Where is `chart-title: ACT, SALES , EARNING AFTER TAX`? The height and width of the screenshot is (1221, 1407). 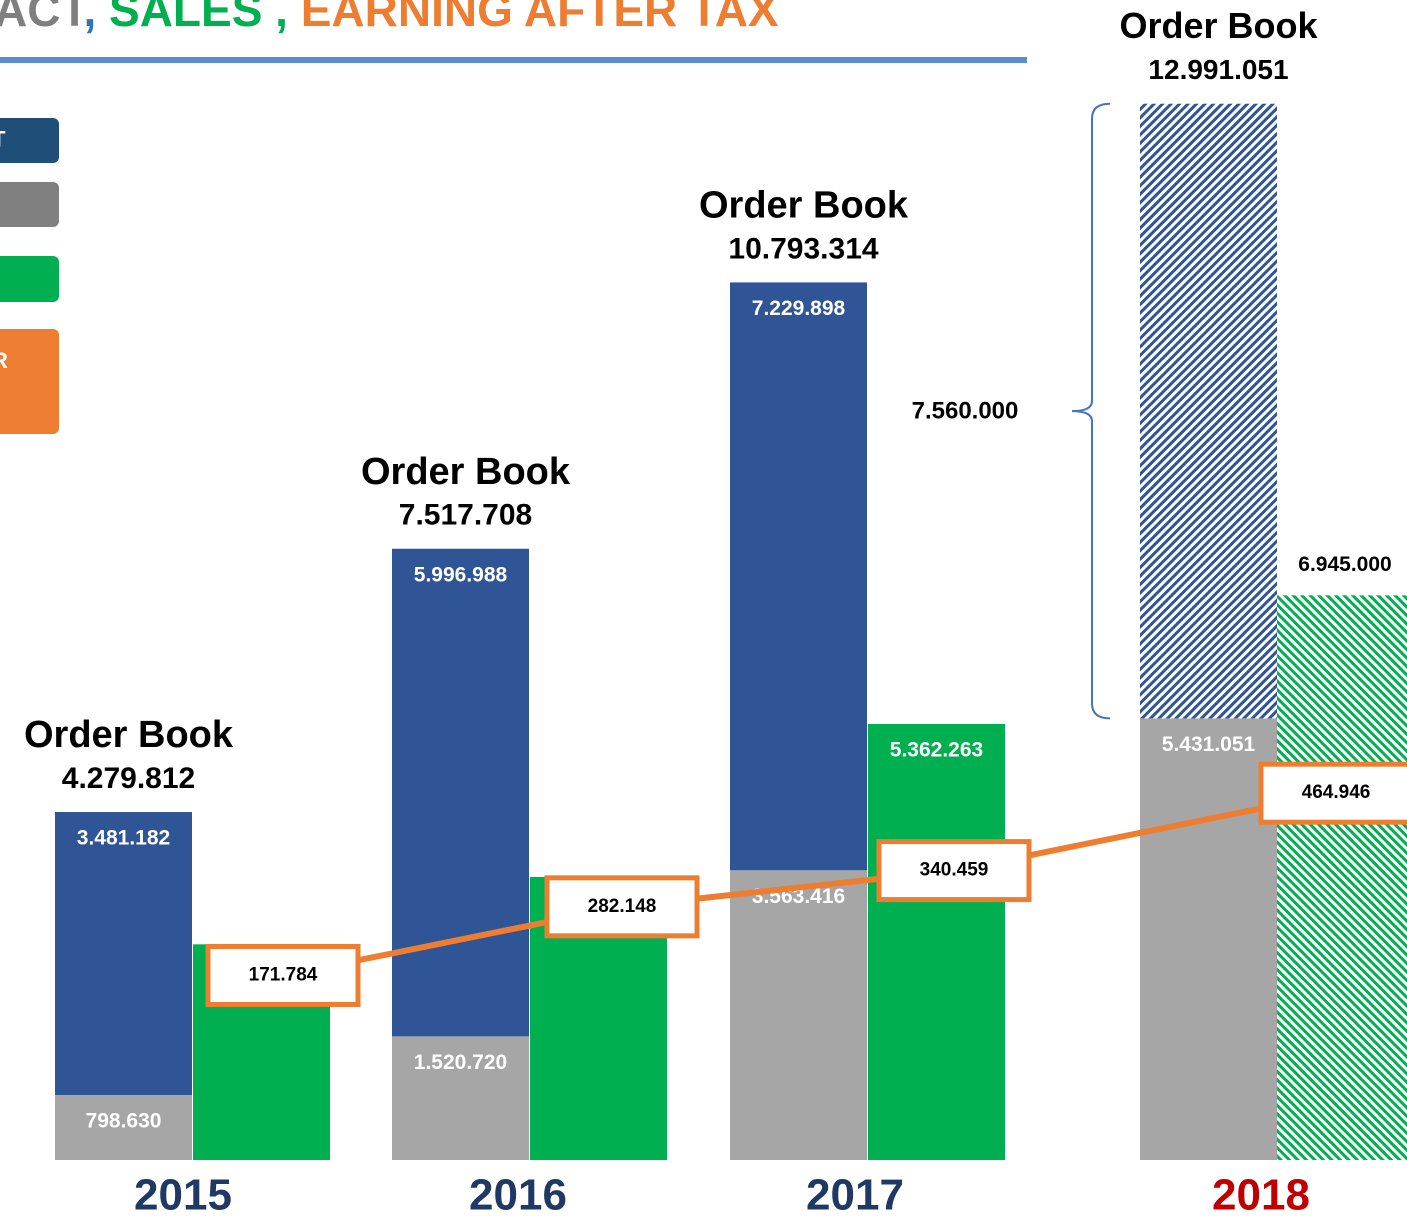
chart-title: ACT, SALES , EARNING AFTER TAX is located at coordinates (389, 18).